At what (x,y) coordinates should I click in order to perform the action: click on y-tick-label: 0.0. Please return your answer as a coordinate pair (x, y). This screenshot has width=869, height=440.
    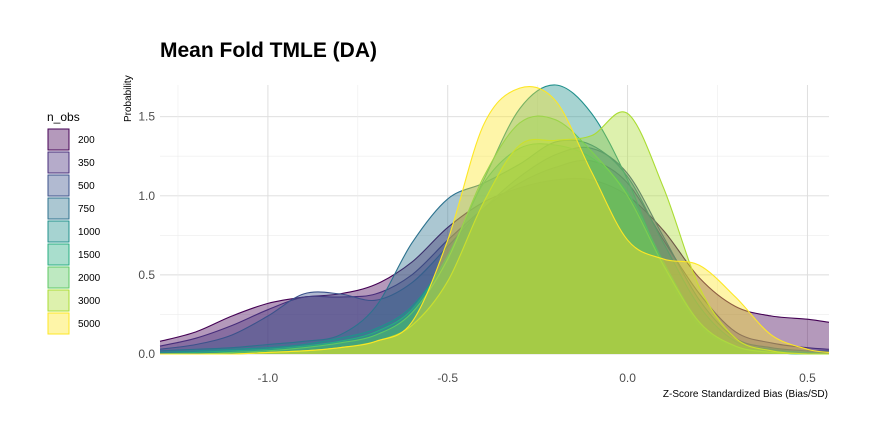
    Looking at the image, I should click on (146, 354).